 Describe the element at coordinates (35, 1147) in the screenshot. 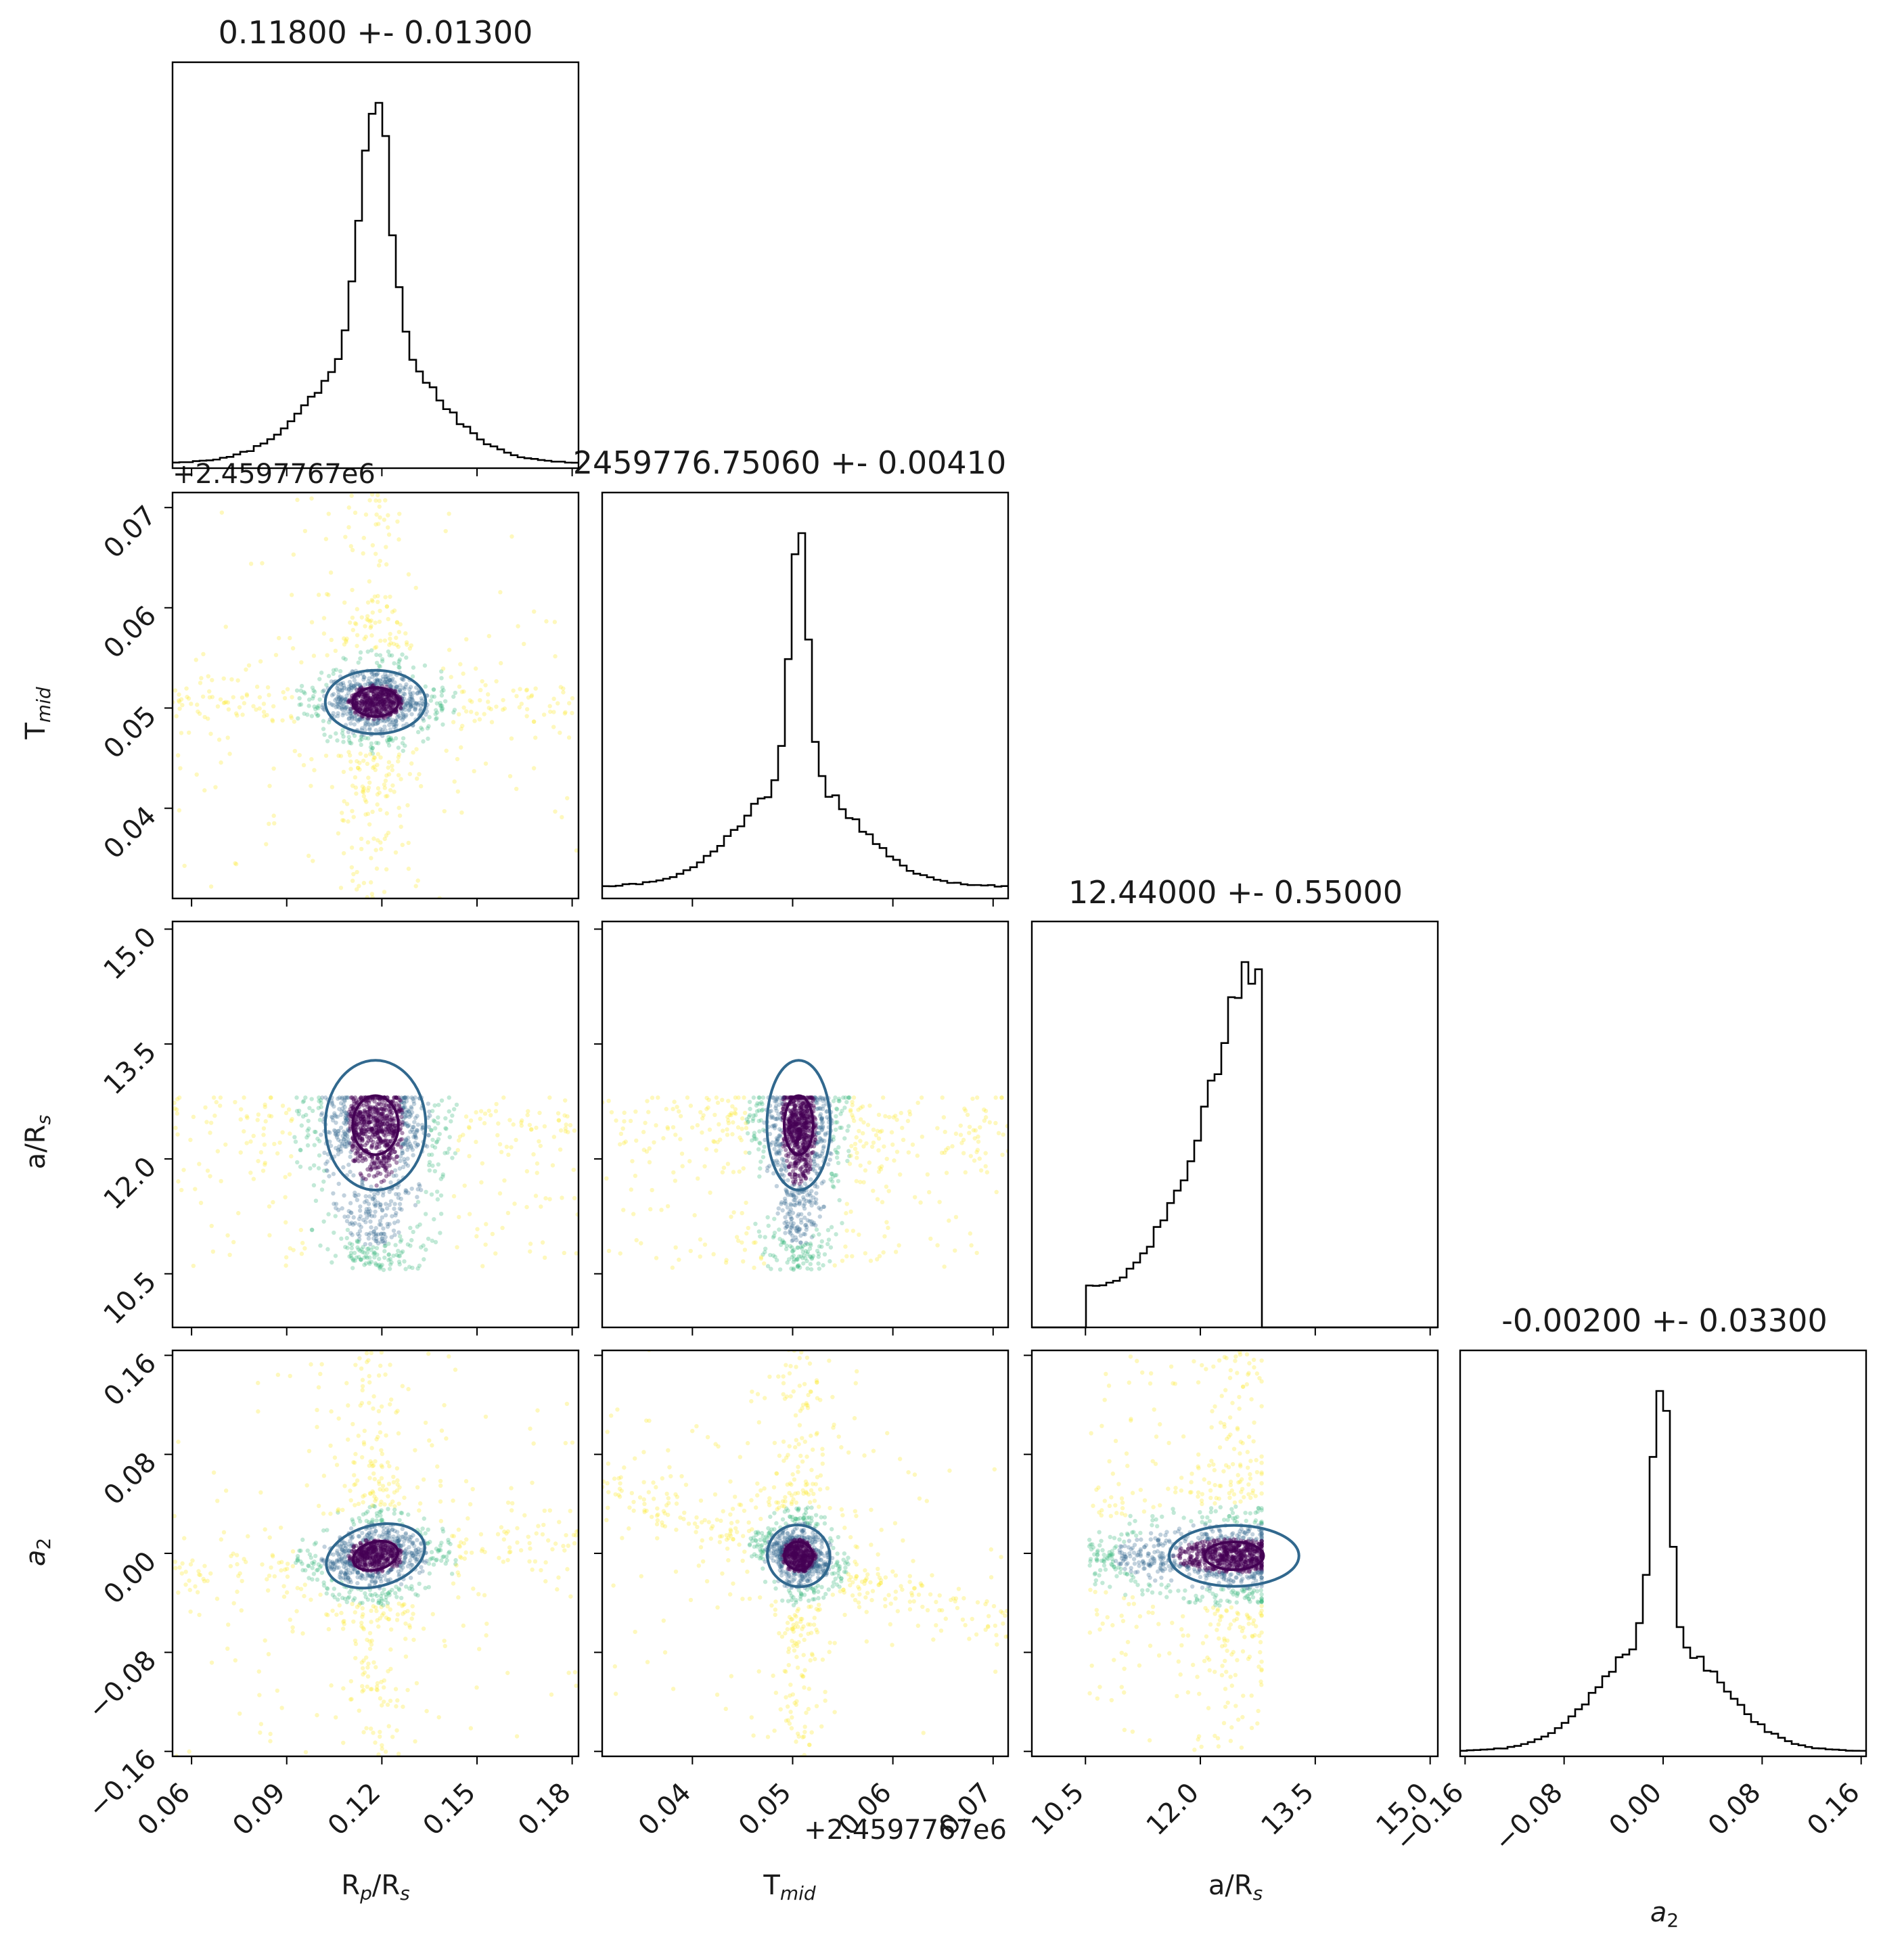

I see `ylabel-ars-main: a/R` at that location.